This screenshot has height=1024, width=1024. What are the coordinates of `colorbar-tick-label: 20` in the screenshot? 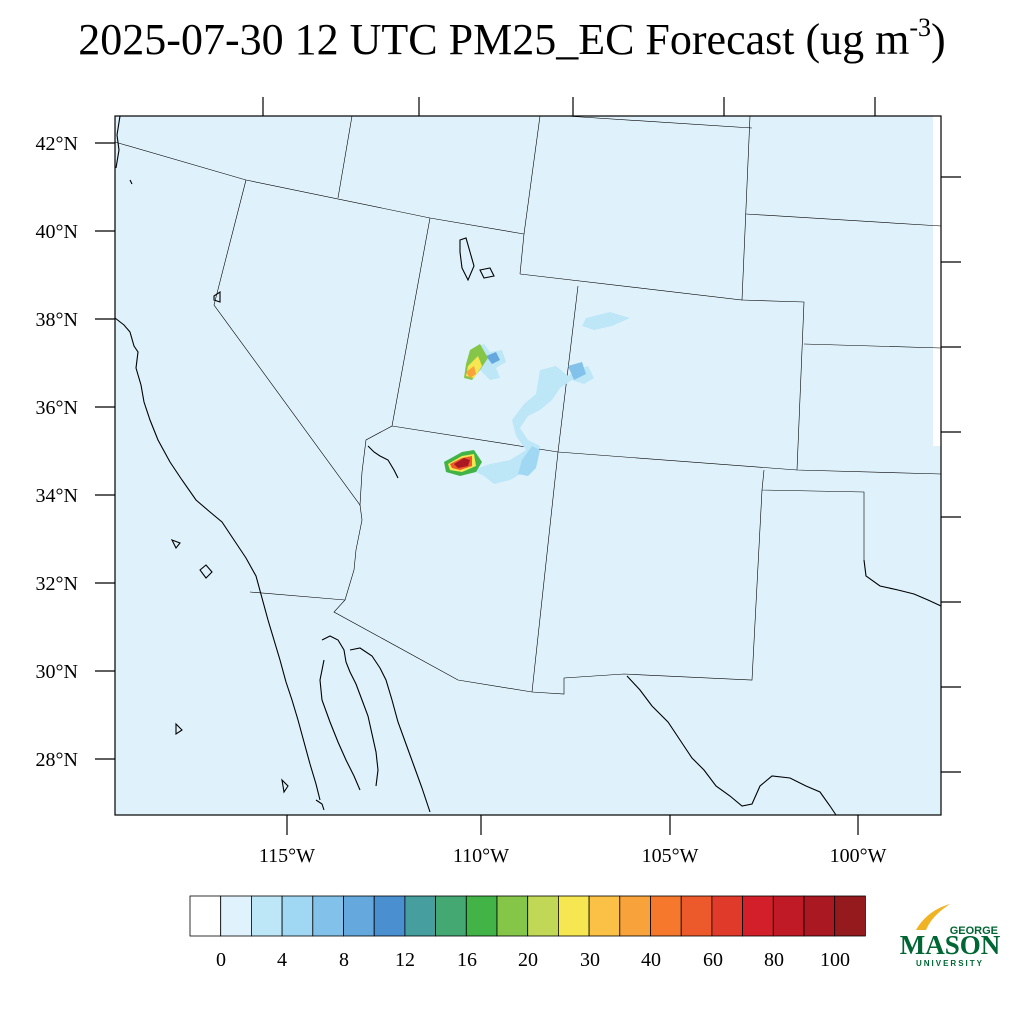 It's located at (528, 960).